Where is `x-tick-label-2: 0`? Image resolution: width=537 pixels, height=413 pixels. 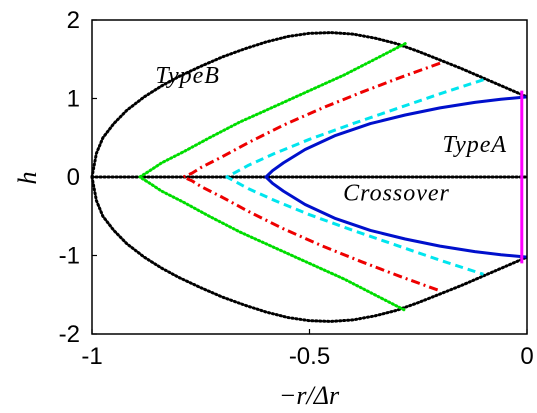
x-tick-label-2: 0 is located at coordinates (526, 356).